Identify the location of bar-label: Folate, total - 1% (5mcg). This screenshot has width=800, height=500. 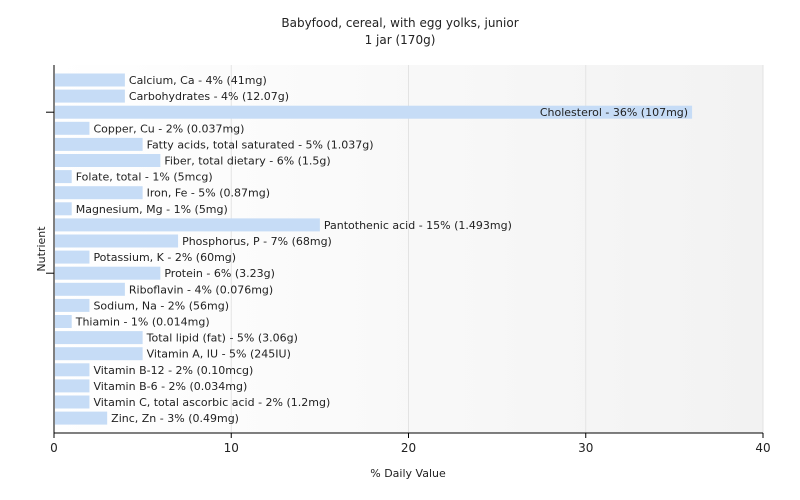
(144, 177).